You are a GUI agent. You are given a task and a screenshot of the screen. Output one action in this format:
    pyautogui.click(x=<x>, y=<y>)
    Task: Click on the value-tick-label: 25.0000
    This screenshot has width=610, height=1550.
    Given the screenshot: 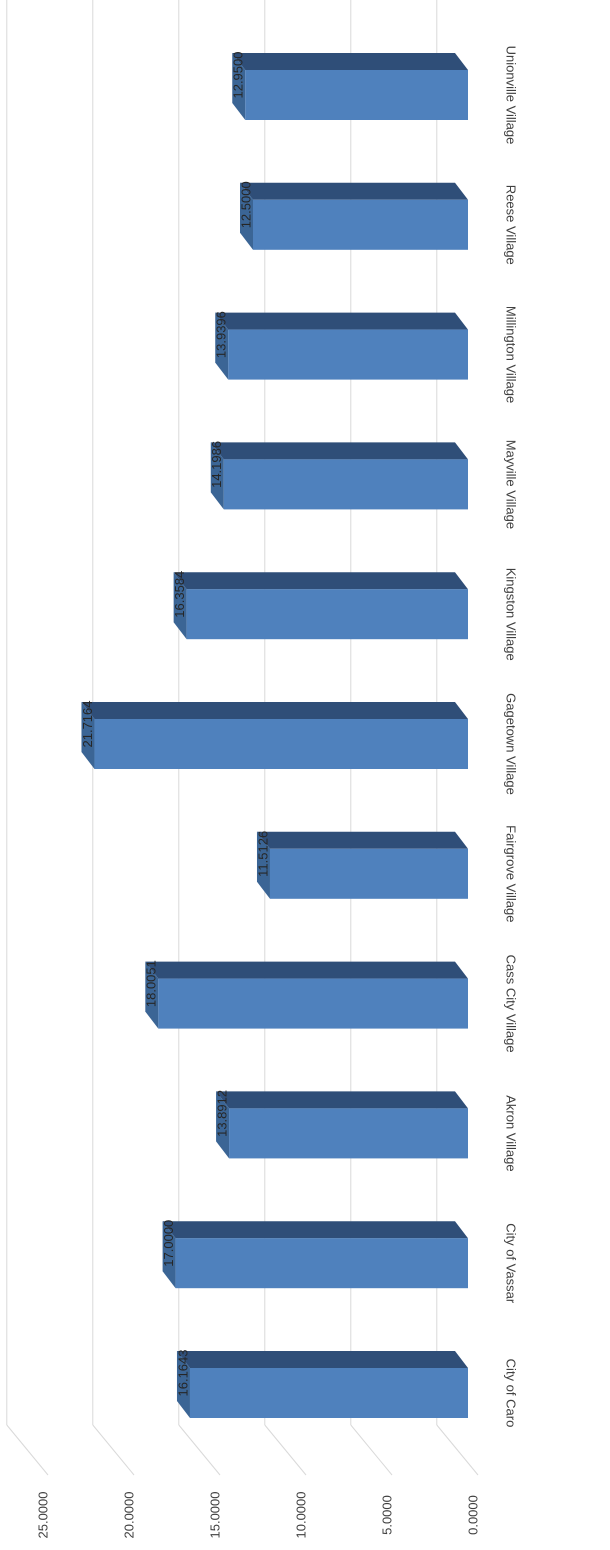 What is the action you would take?
    pyautogui.click(x=42, y=1515)
    